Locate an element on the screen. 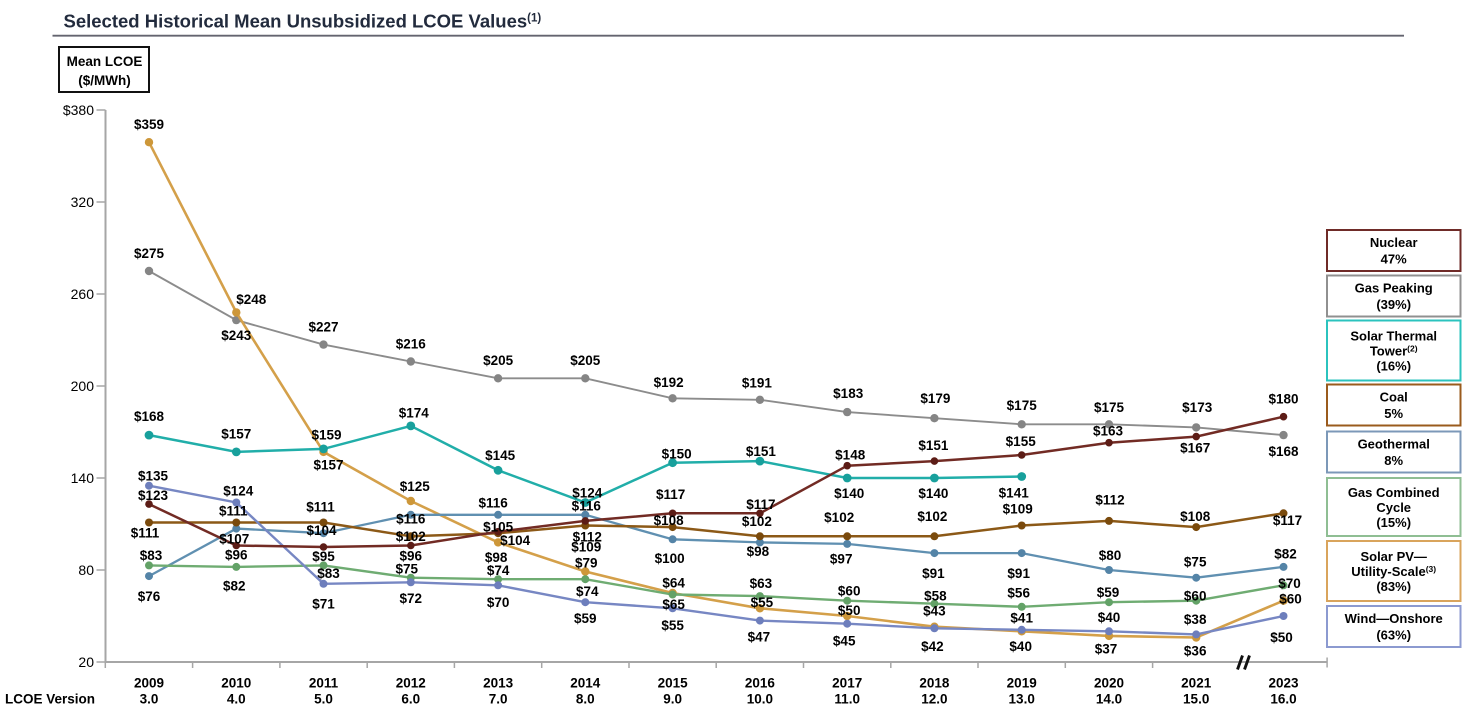 This screenshot has height=724, width=1470. svg-text: $380 is located at coordinates (78, 110).